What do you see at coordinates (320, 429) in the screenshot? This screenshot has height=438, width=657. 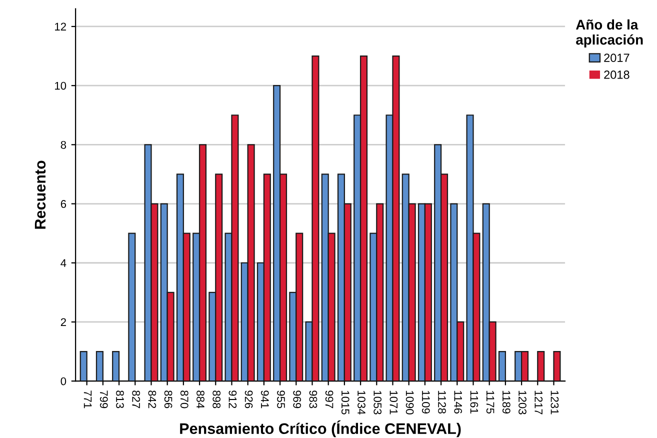 I see `x-axis-title: Pensamiento Crítico (Índice CENEVAL)` at bounding box center [320, 429].